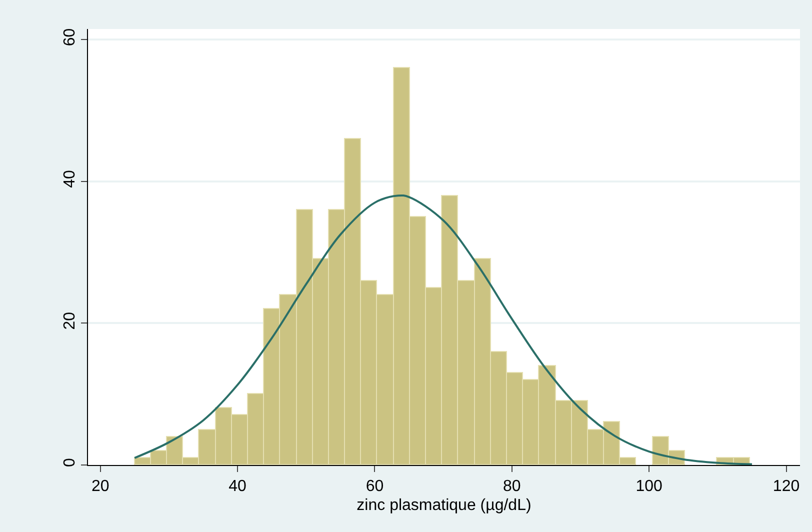  Describe the element at coordinates (375, 487) in the screenshot. I see `x-tick-label: 60` at that location.